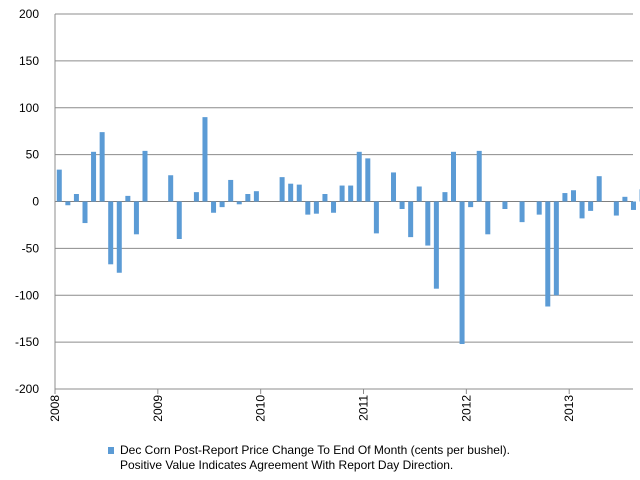 The height and width of the screenshot is (480, 640). Describe the element at coordinates (261, 408) in the screenshot. I see `x-tick-label: 2010` at that location.